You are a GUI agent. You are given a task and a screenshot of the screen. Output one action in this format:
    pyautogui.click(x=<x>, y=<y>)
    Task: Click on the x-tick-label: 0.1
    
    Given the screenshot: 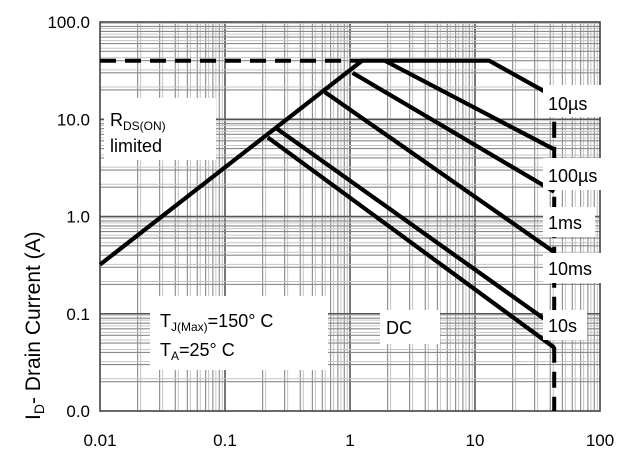 What is the action you would take?
    pyautogui.click(x=225, y=440)
    